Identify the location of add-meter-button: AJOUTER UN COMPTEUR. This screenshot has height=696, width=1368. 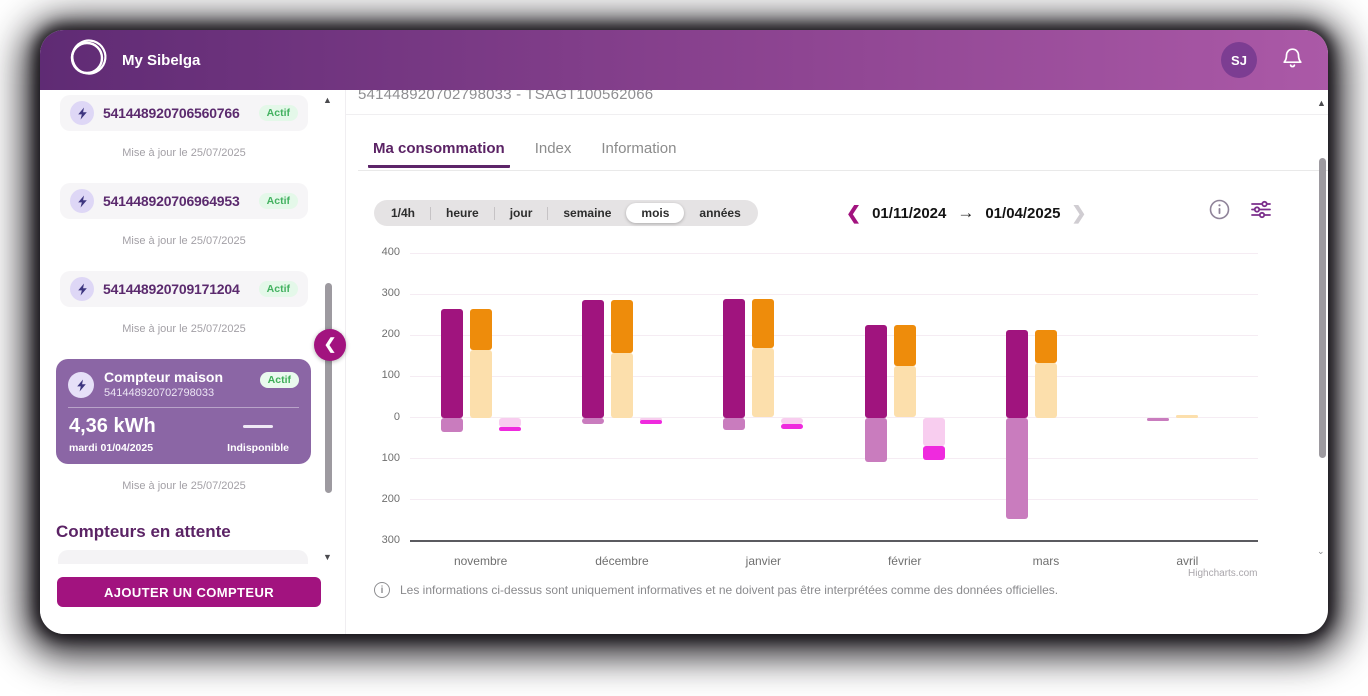
(189, 592).